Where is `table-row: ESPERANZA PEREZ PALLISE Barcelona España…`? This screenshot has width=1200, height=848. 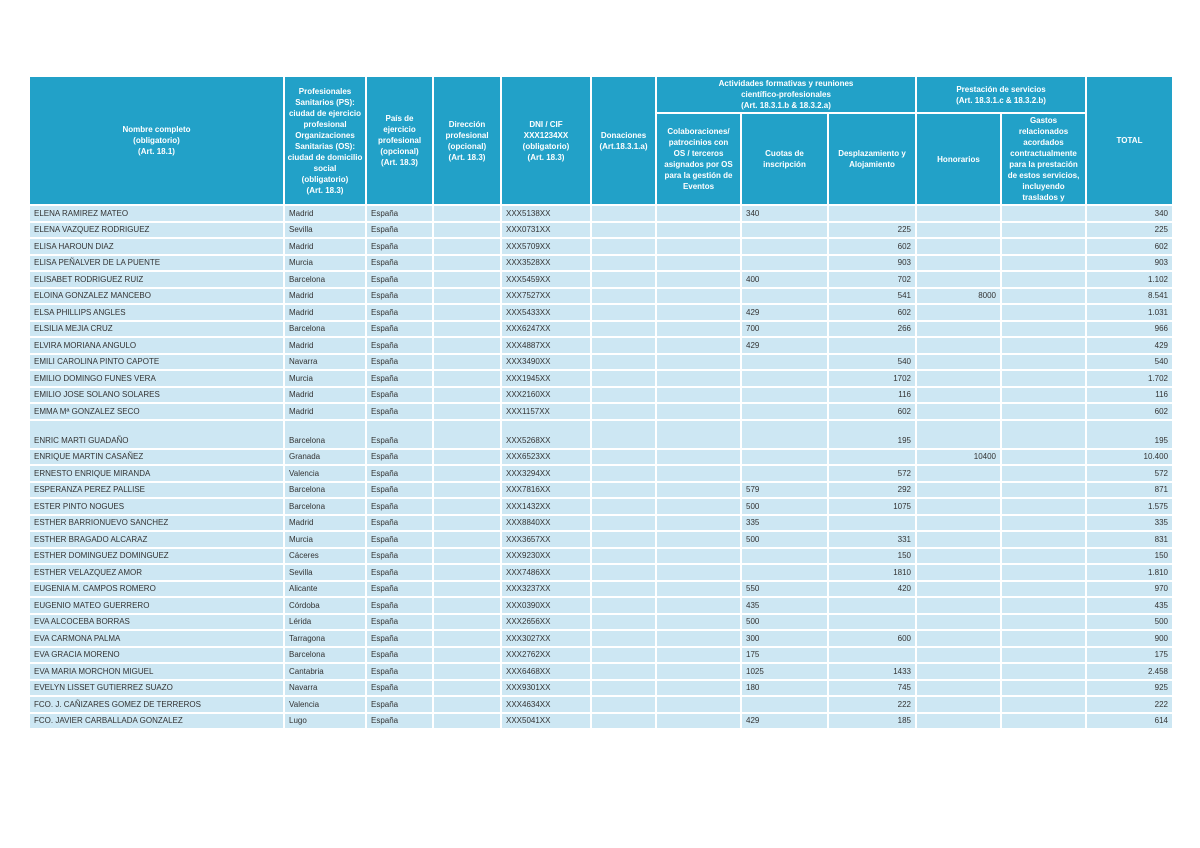
table-row: ESPERANZA PEREZ PALLISE Barcelona España… is located at coordinates (601, 489).